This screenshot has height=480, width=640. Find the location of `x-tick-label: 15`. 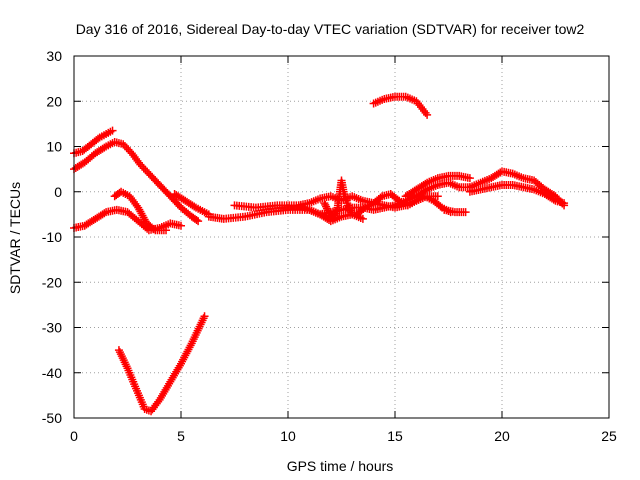

x-tick-label: 15 is located at coordinates (395, 436).